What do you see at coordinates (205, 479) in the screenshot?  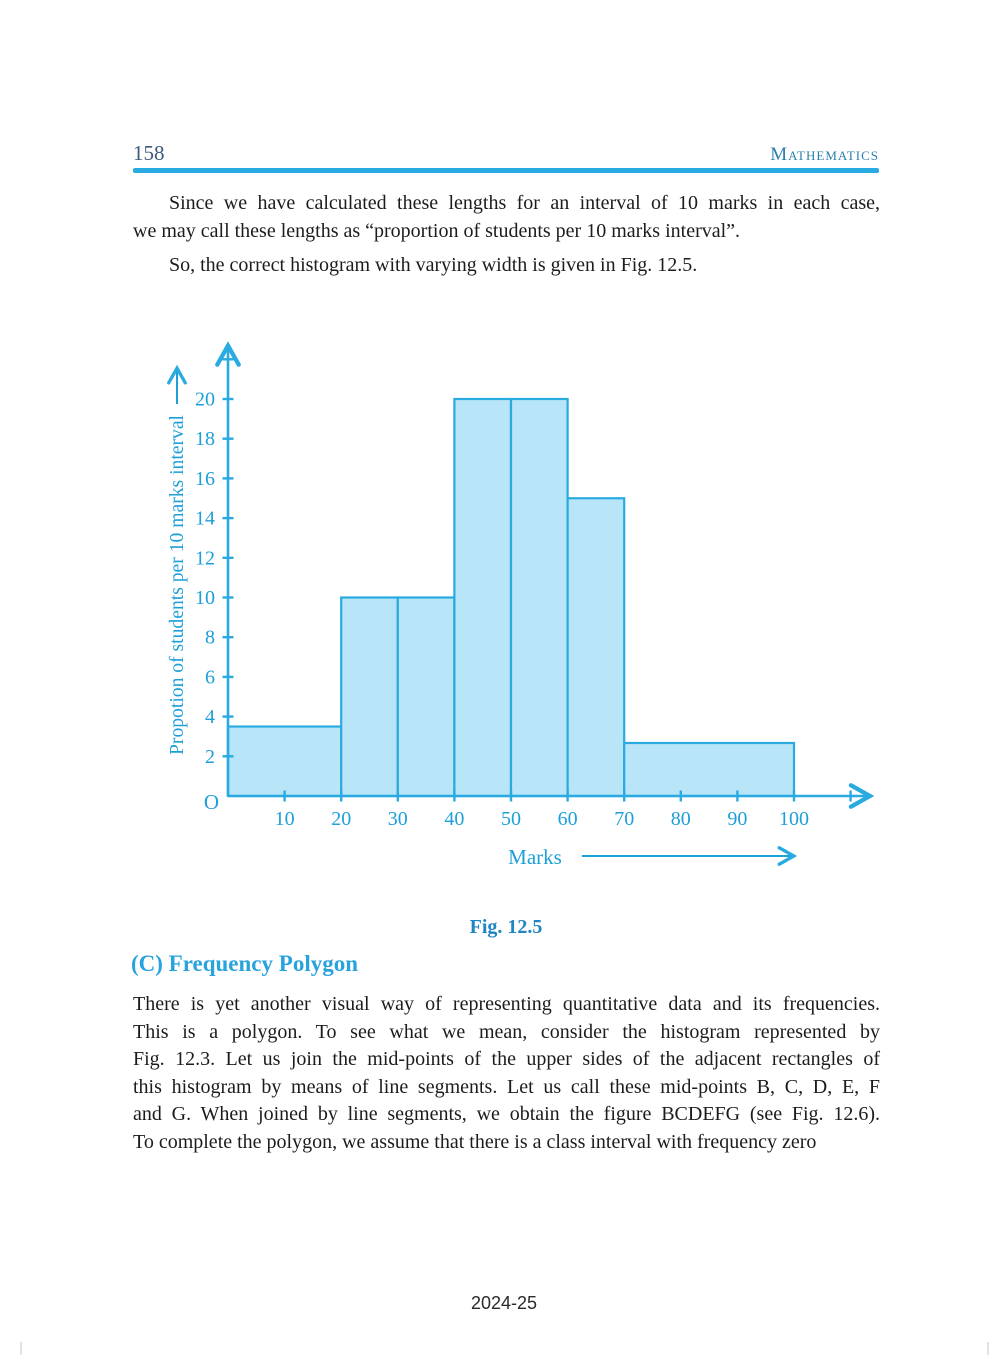 I see `y-tick-label: 16` at bounding box center [205, 479].